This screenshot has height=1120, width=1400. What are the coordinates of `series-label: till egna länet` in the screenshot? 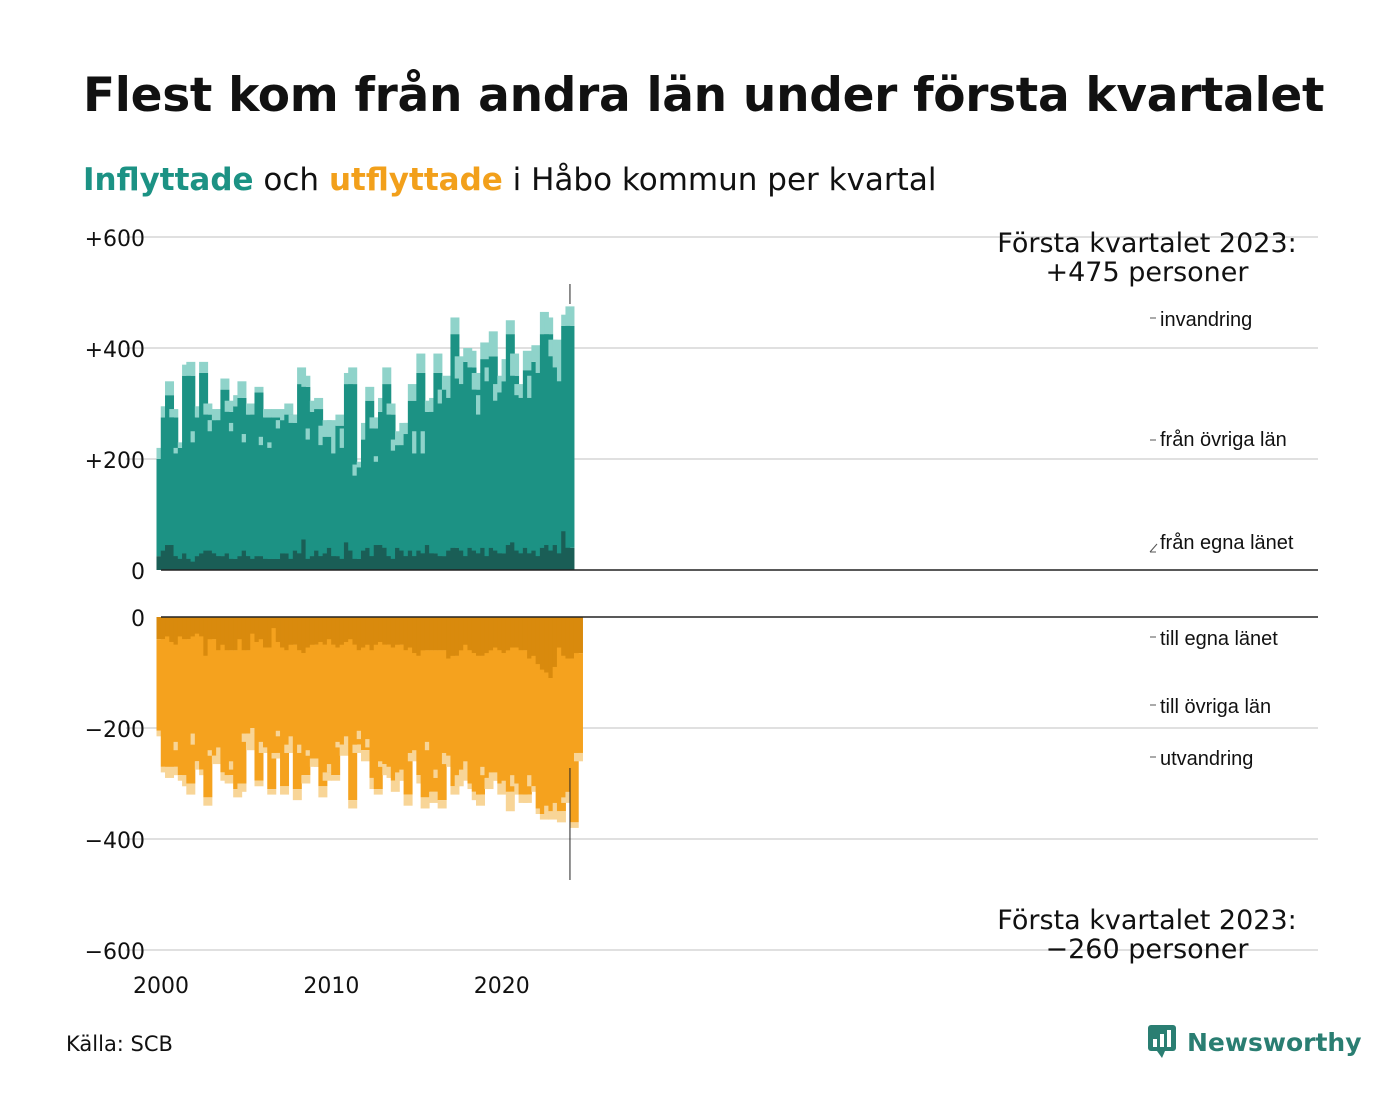 It's located at (1219, 639).